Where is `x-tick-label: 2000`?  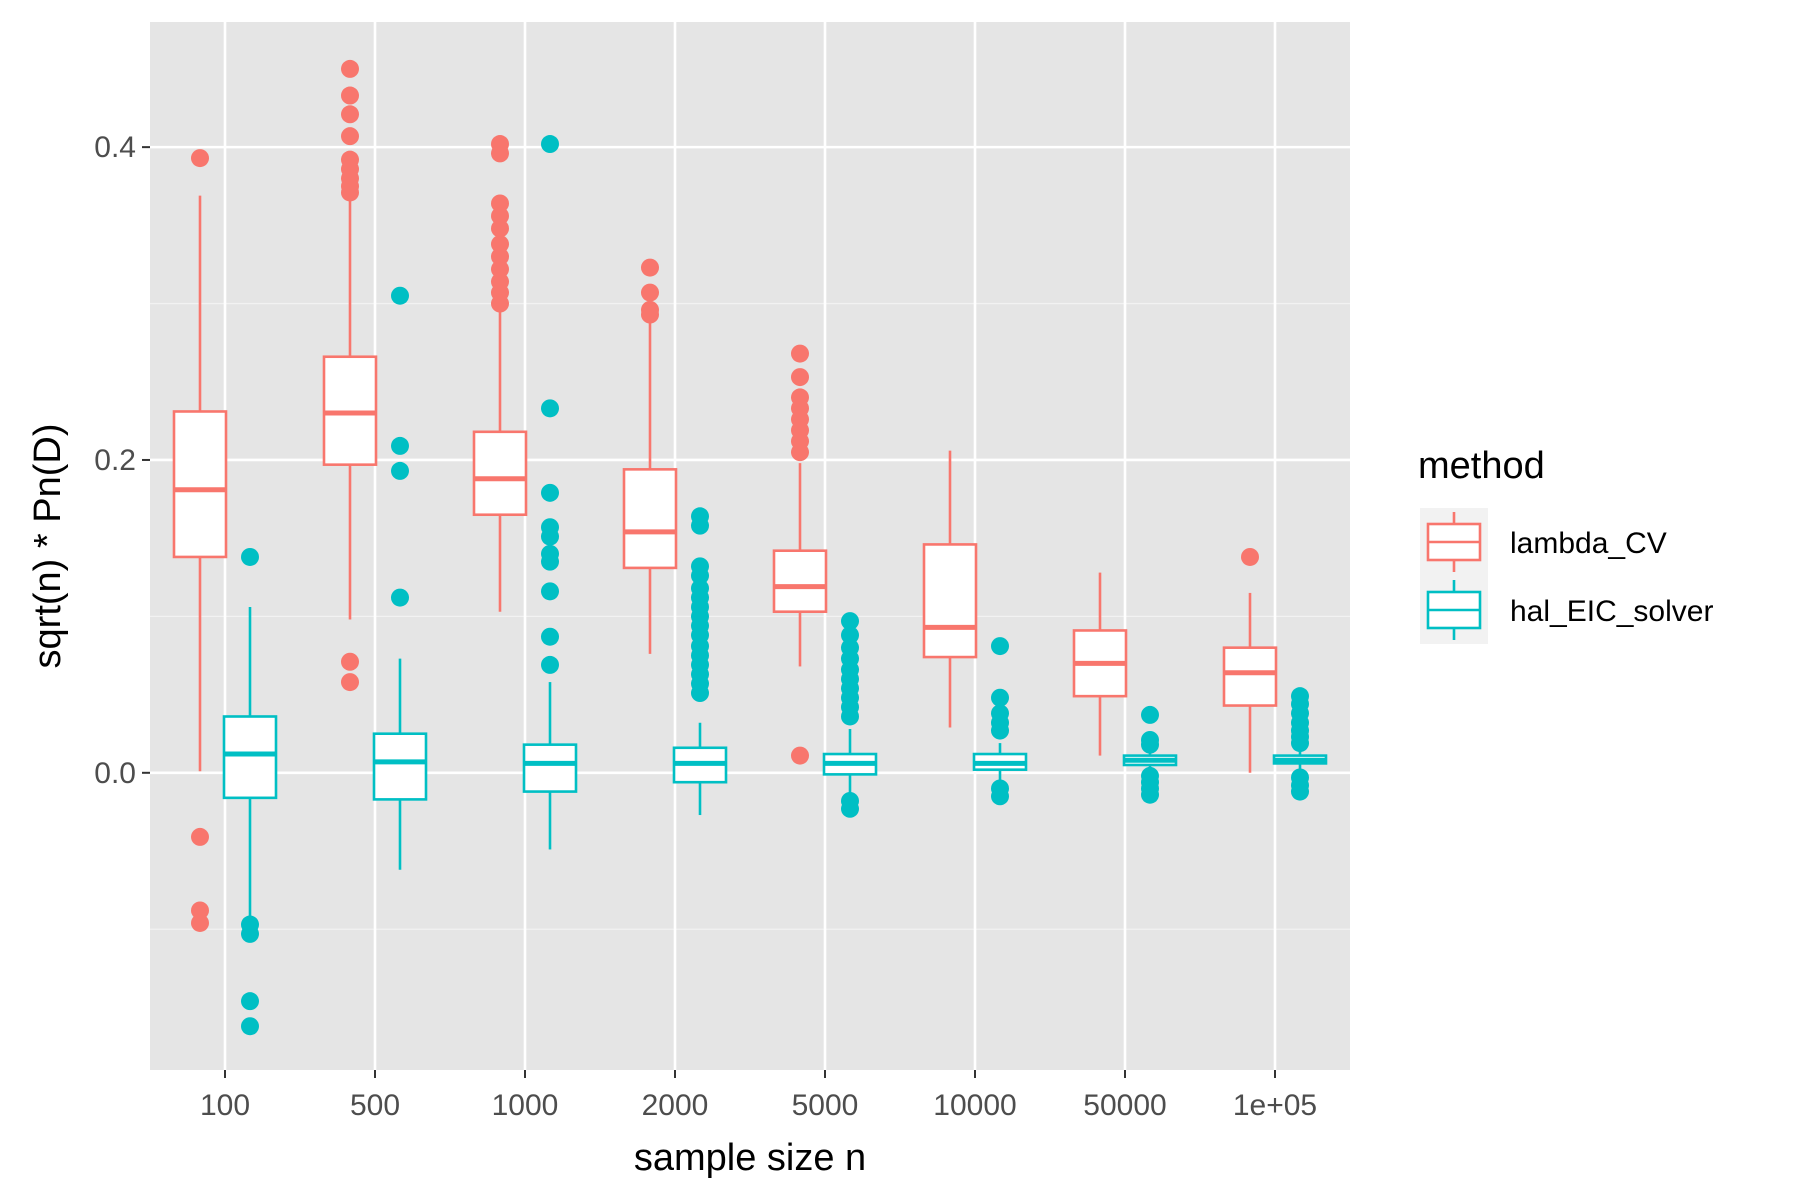
x-tick-label: 2000 is located at coordinates (675, 1105).